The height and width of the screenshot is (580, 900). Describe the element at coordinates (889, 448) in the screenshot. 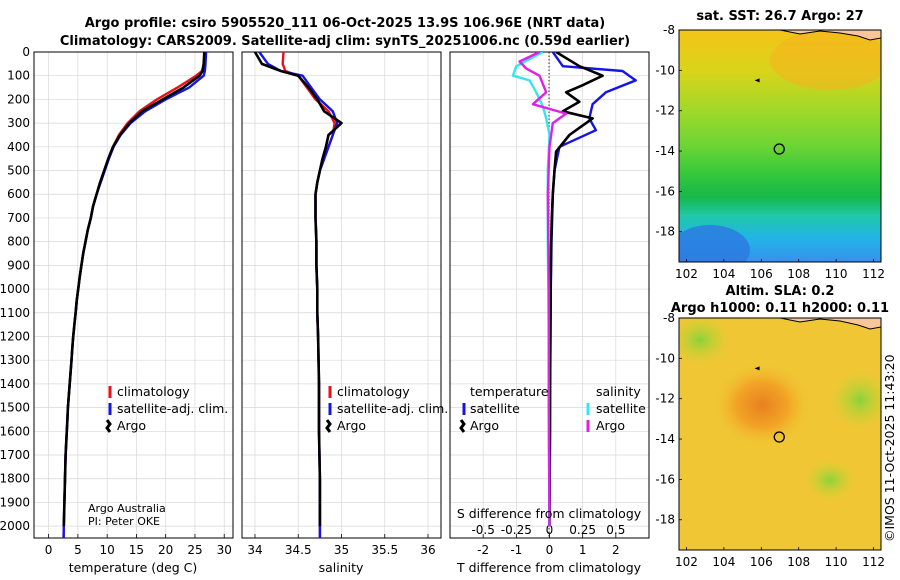

I see `imos-credit: ©IMOS 11-Oct-2025 11:43:20` at that location.